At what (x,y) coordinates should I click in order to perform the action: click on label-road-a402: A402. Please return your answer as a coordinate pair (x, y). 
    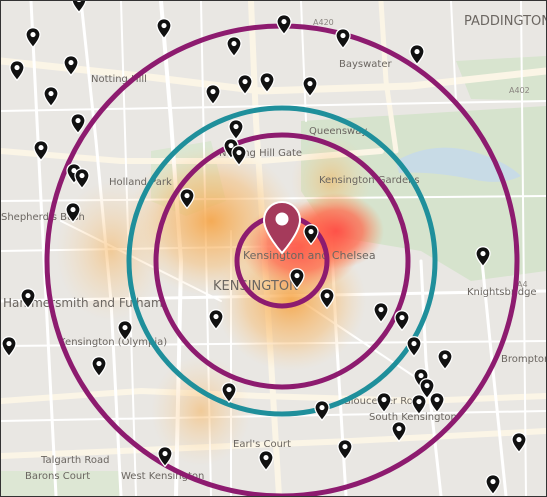
    Looking at the image, I should click on (519, 90).